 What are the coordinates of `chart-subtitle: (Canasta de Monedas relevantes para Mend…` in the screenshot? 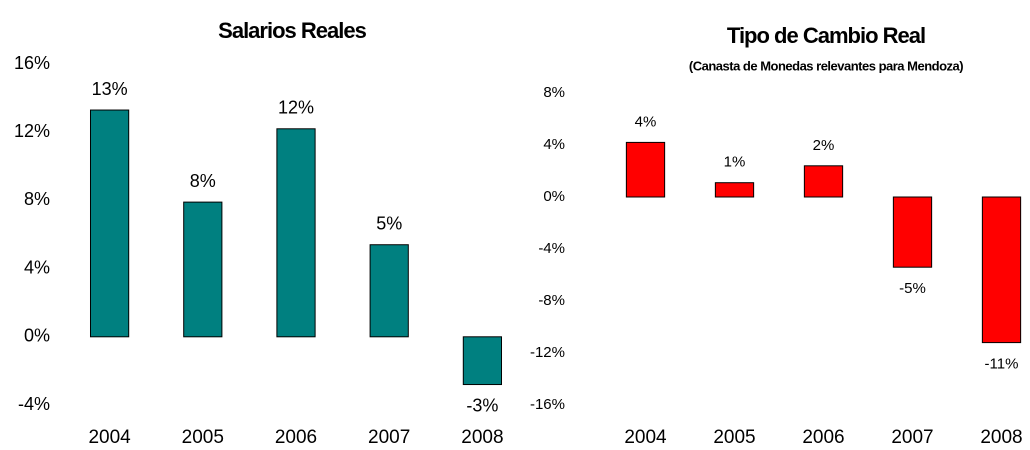 It's located at (826, 65).